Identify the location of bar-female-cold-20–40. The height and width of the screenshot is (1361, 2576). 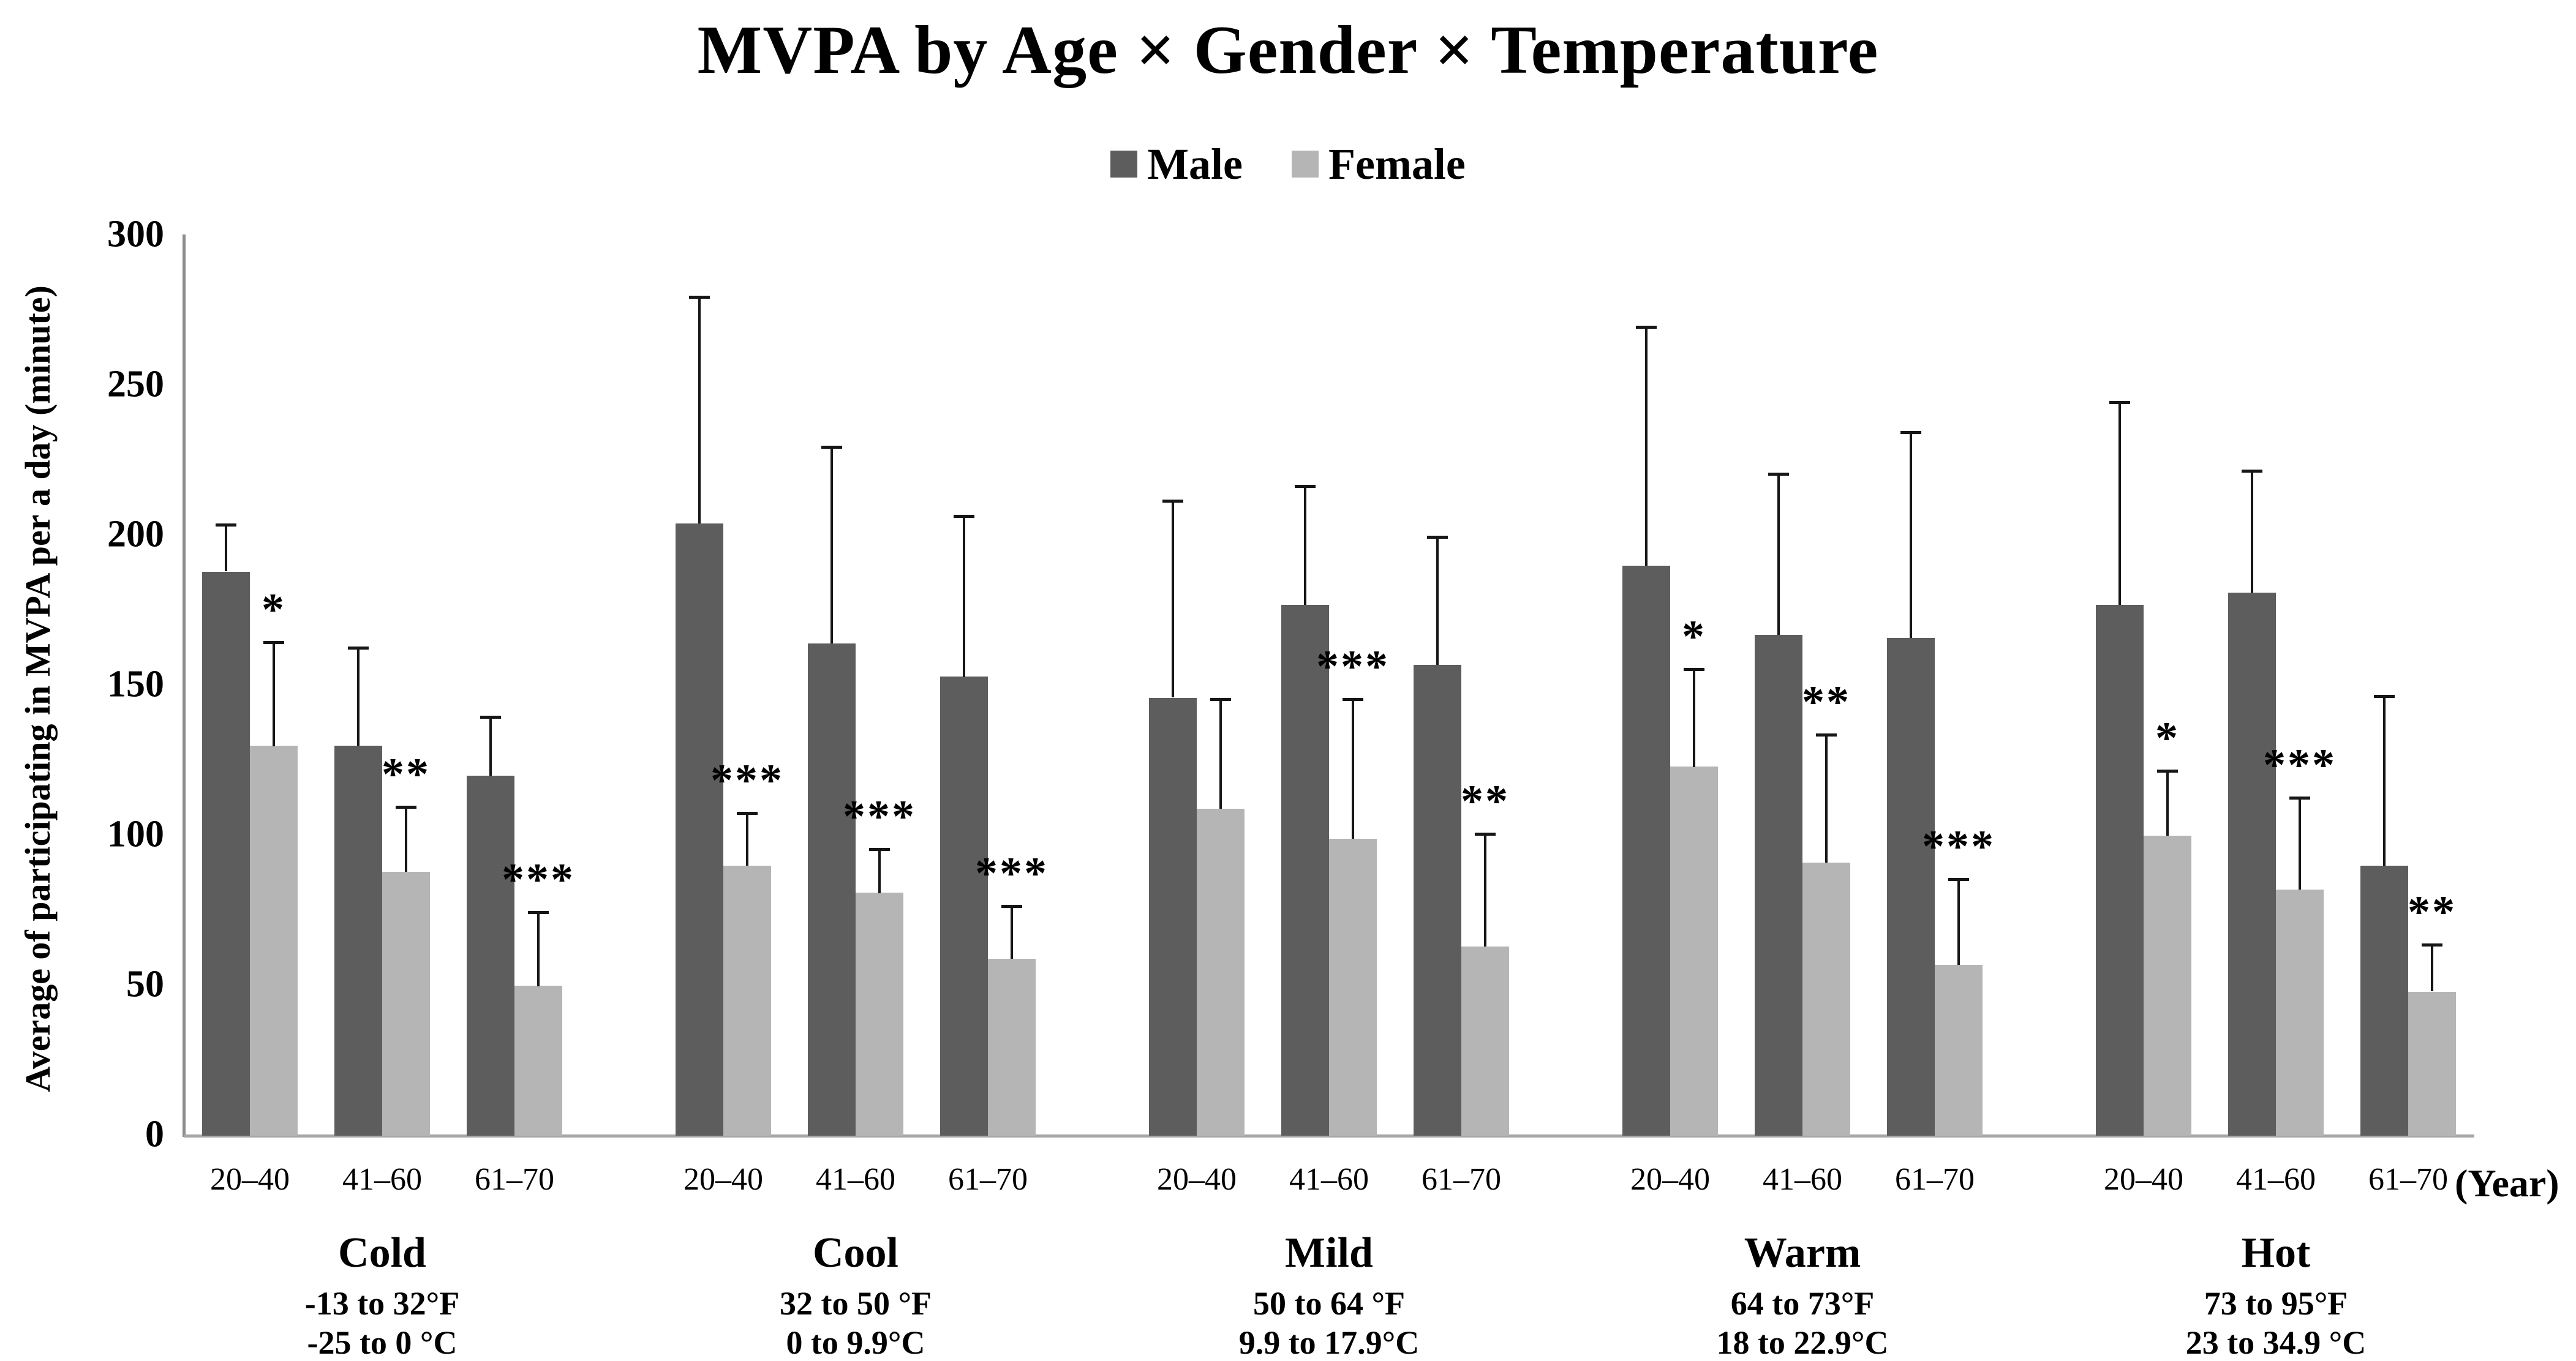
(274, 941).